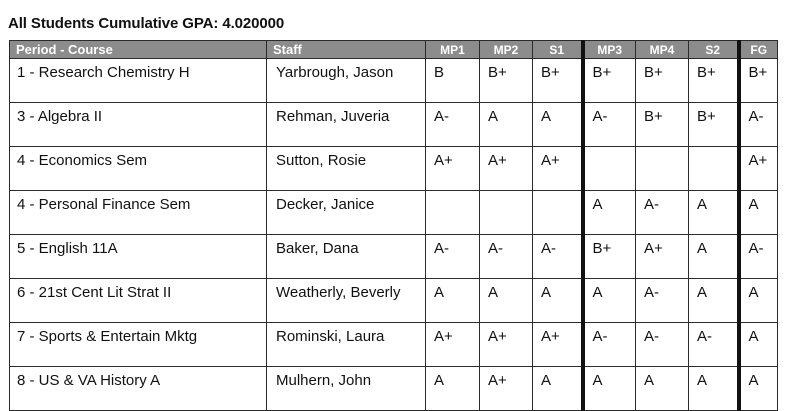  Describe the element at coordinates (662, 168) in the screenshot. I see `grade-cell-mp4` at that location.